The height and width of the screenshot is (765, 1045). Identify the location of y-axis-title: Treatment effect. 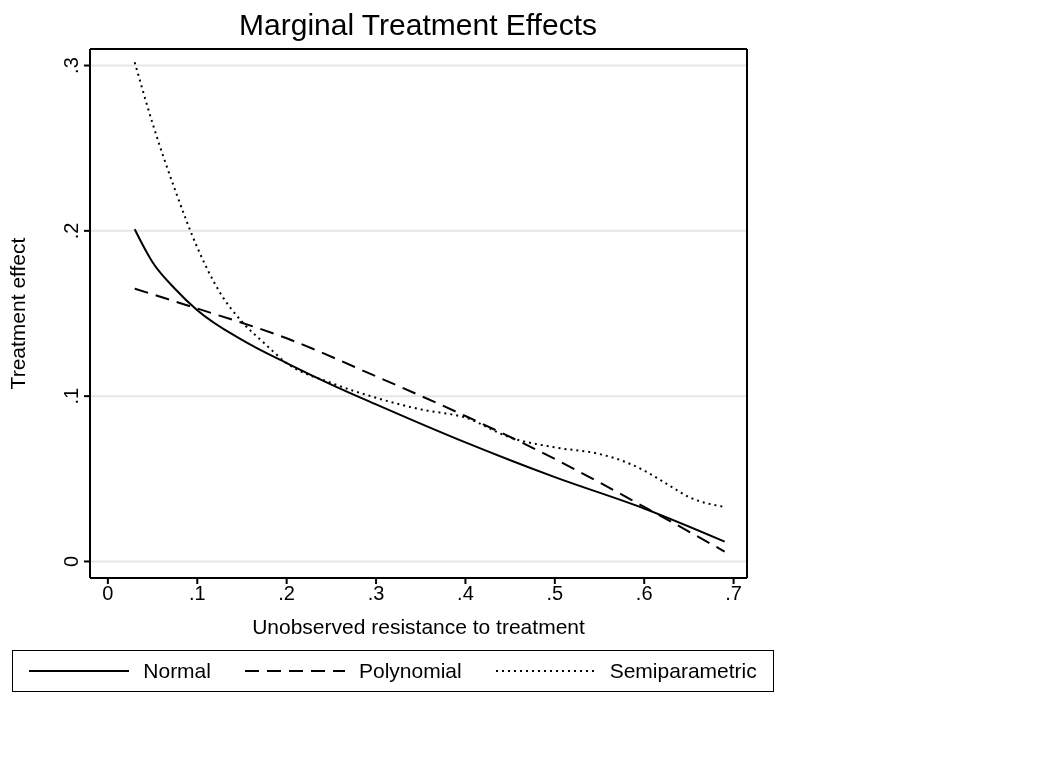
(18, 313).